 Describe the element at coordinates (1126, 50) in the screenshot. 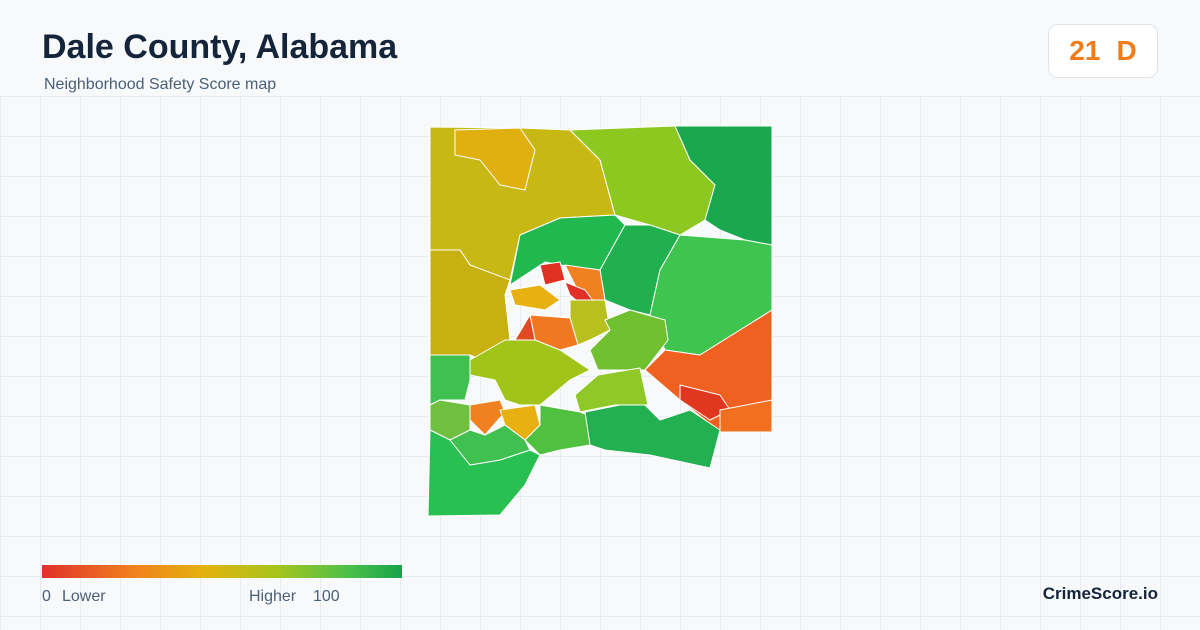

I see `score-grade: D` at that location.